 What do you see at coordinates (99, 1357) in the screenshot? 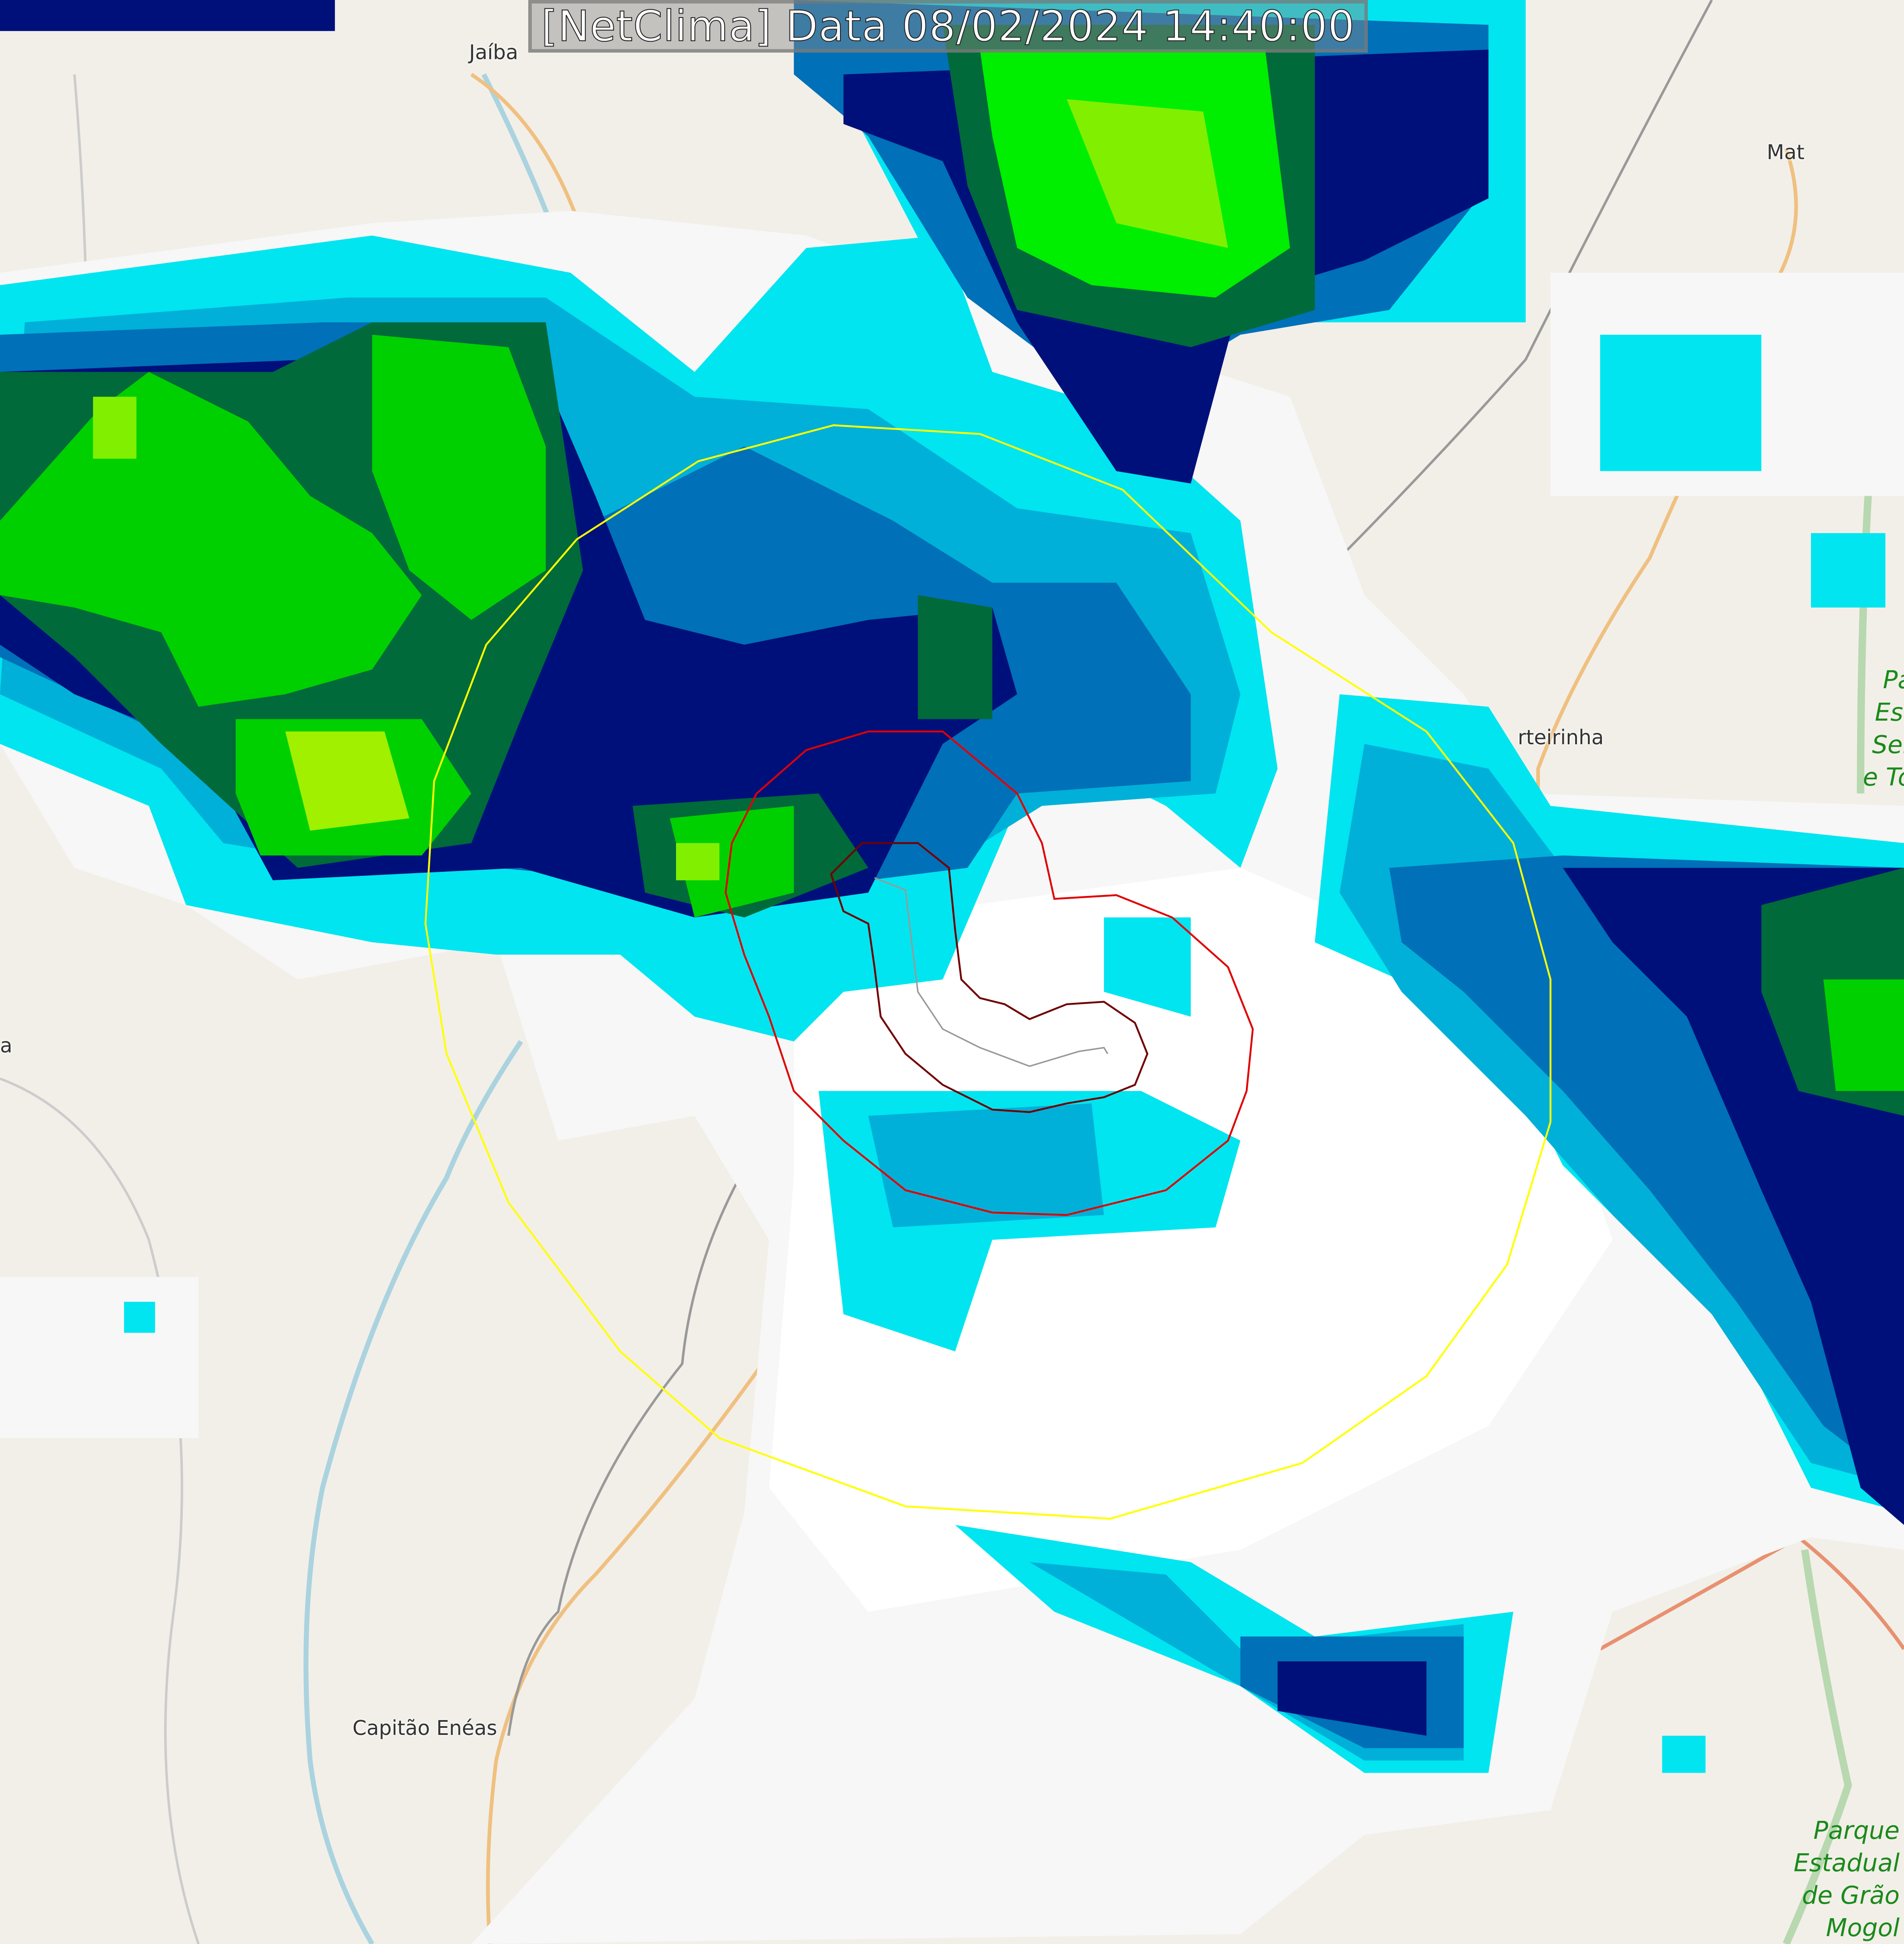
I see `echo-light` at bounding box center [99, 1357].